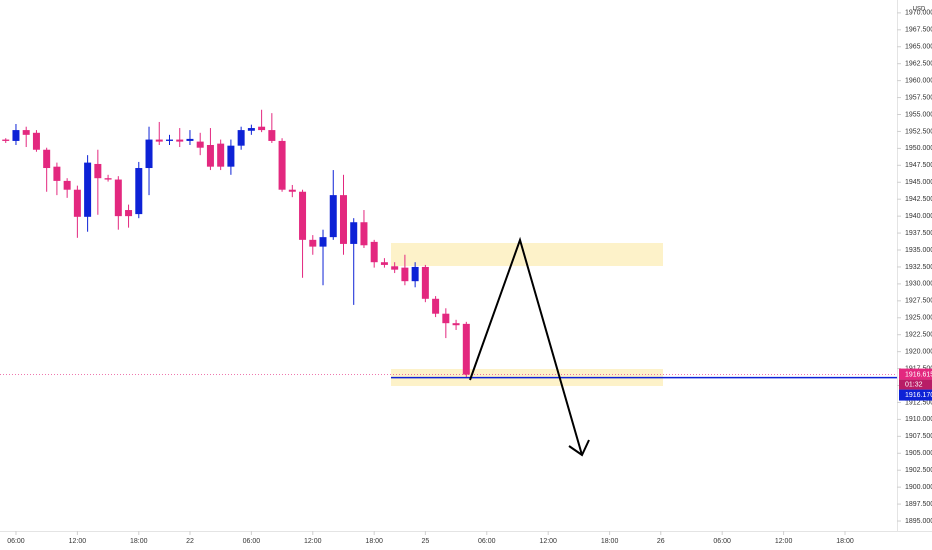  What do you see at coordinates (918, 64) in the screenshot?
I see `y-tick-label: 1962.500` at bounding box center [918, 64].